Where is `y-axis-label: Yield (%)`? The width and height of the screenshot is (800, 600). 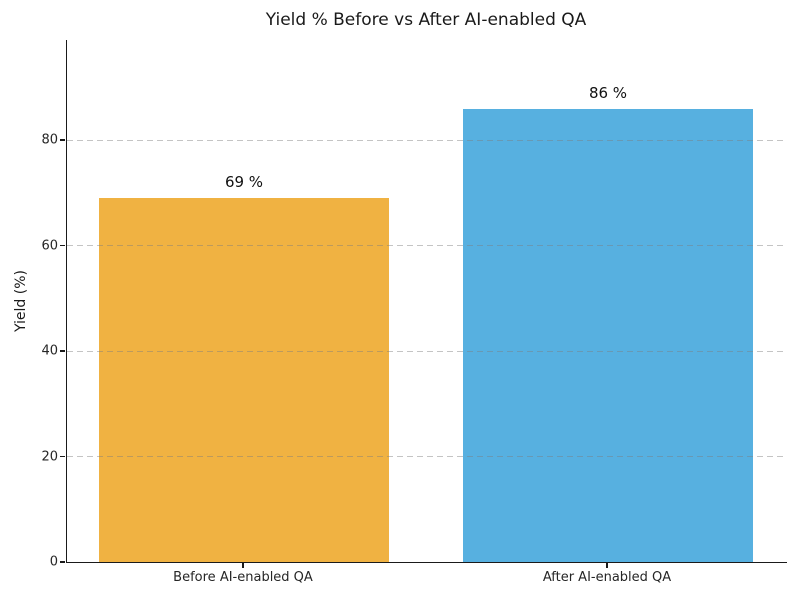
y-axis-label: Yield (%) is located at coordinates (21, 301).